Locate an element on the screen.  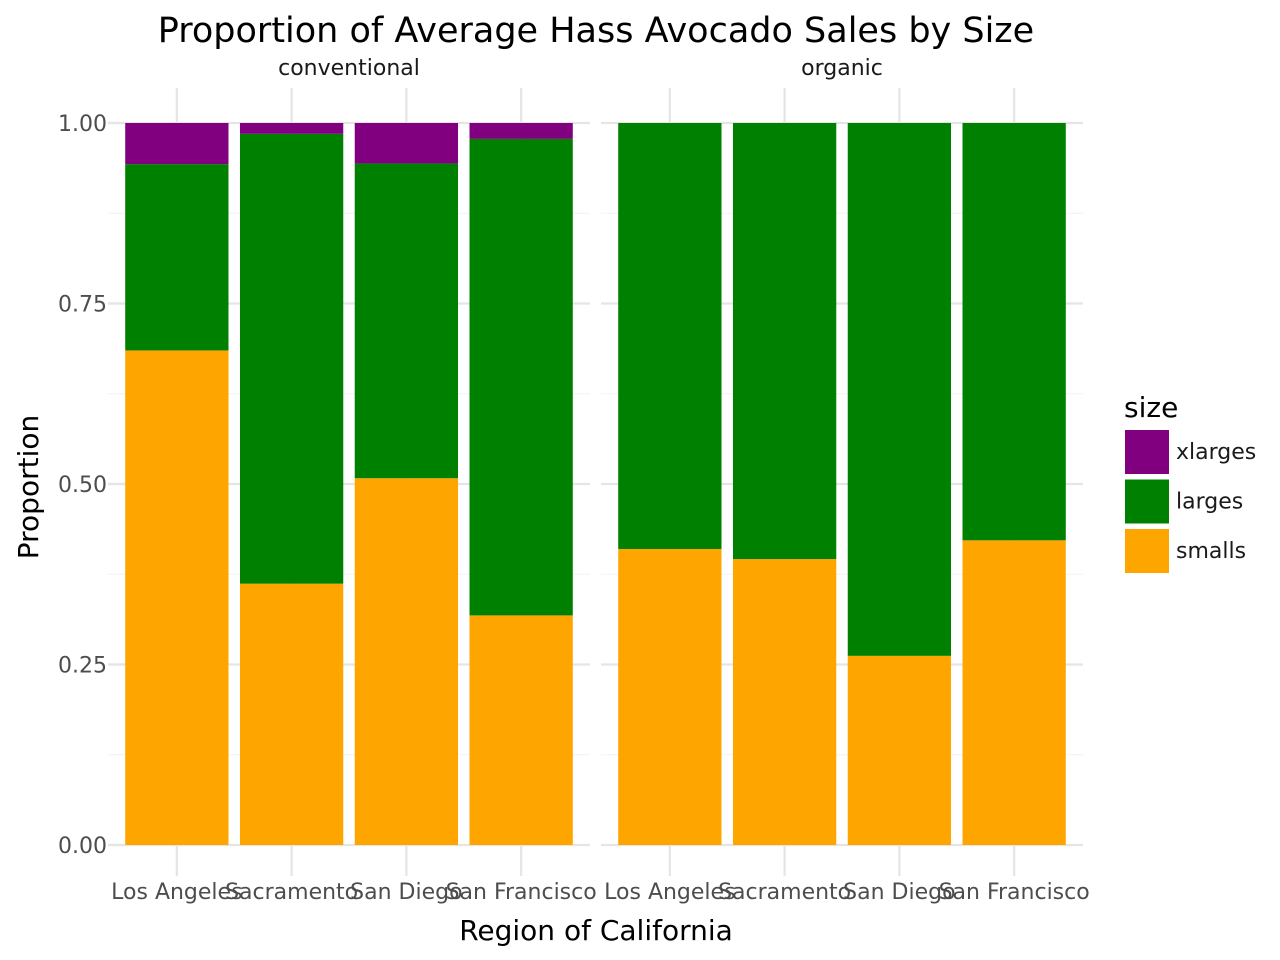
legend-label-xlarges: xlarges is located at coordinates (1216, 452).